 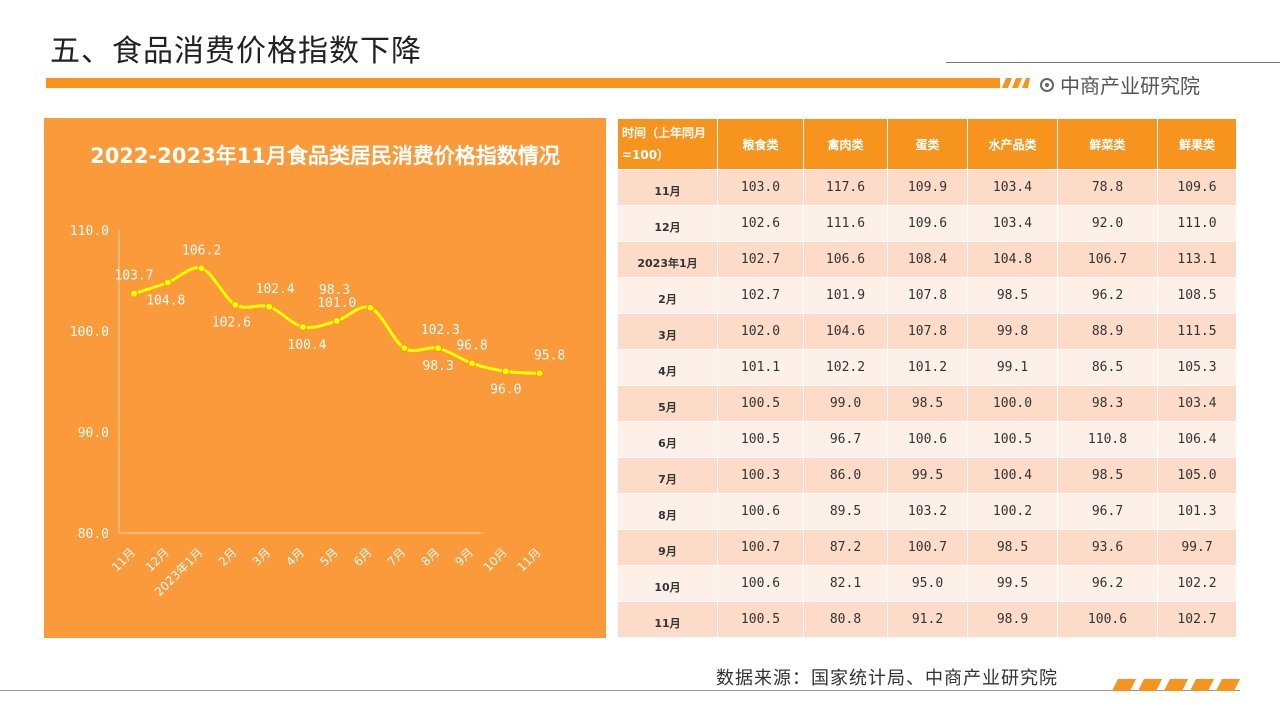 I want to click on table-cell: 108.4, so click(x=927, y=259).